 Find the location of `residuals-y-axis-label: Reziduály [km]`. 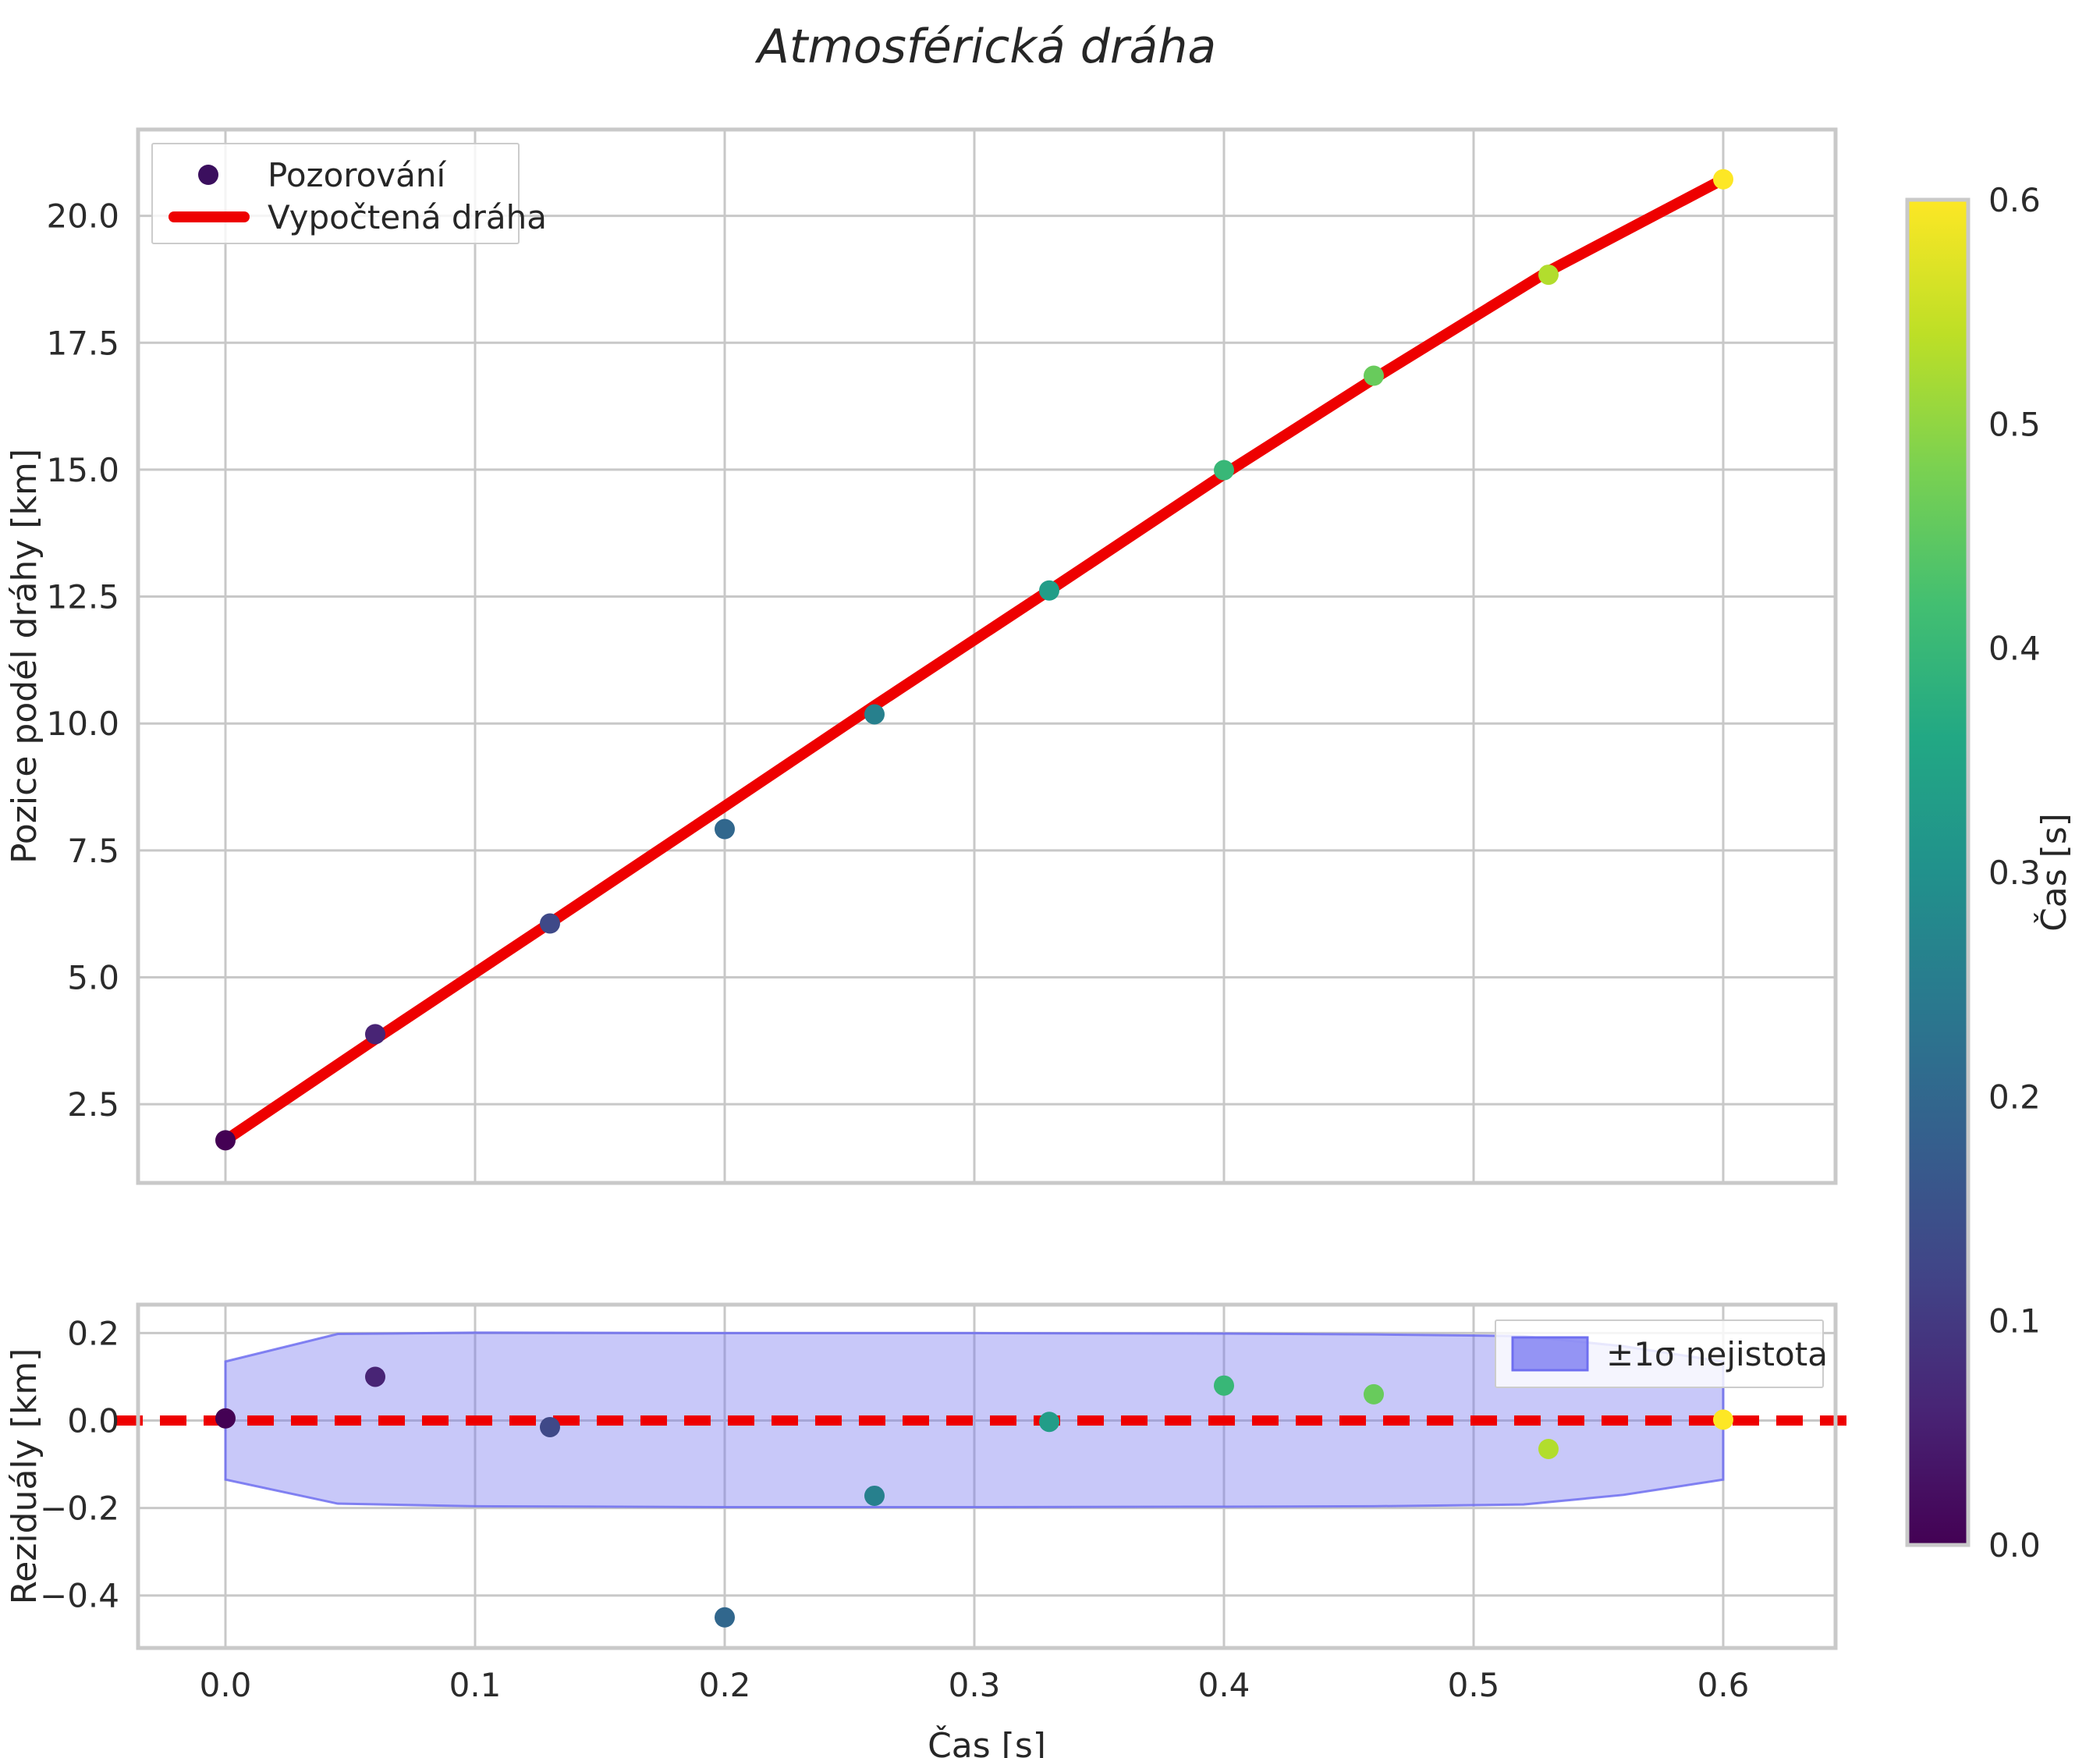

residuals-y-axis-label: Reziduály [km] is located at coordinates (24, 1477).